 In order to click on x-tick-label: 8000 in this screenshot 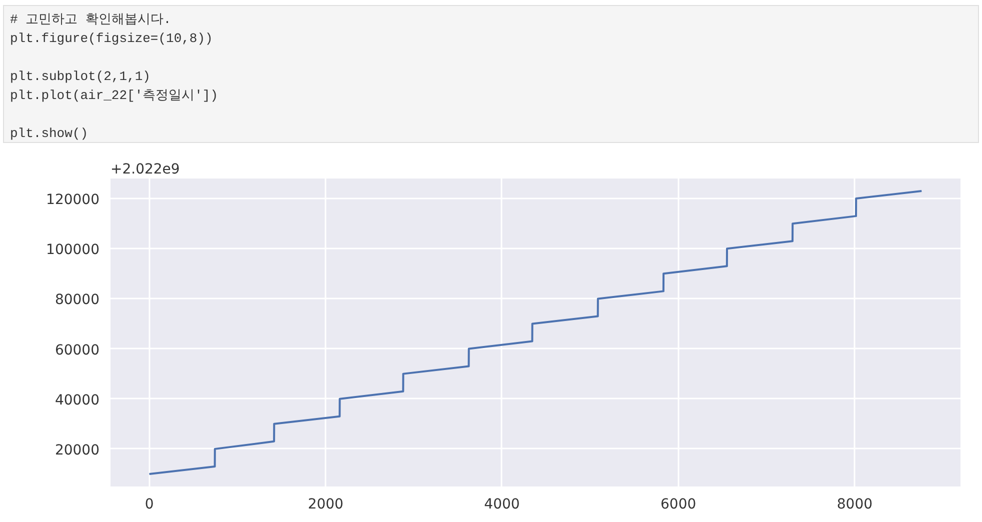, I will do `click(854, 504)`.